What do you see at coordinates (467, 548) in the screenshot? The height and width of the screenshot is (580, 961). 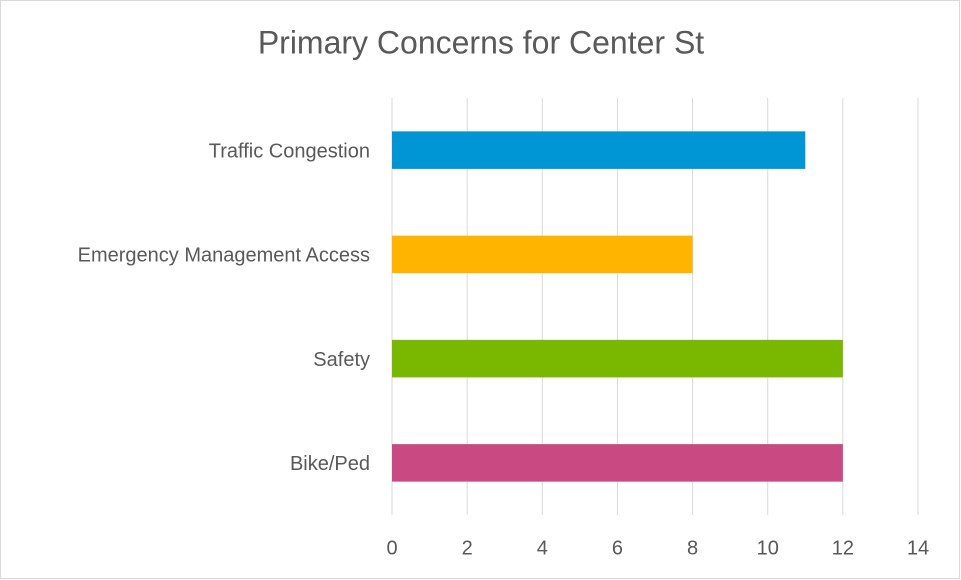 I see `x-tick-label: 2` at bounding box center [467, 548].